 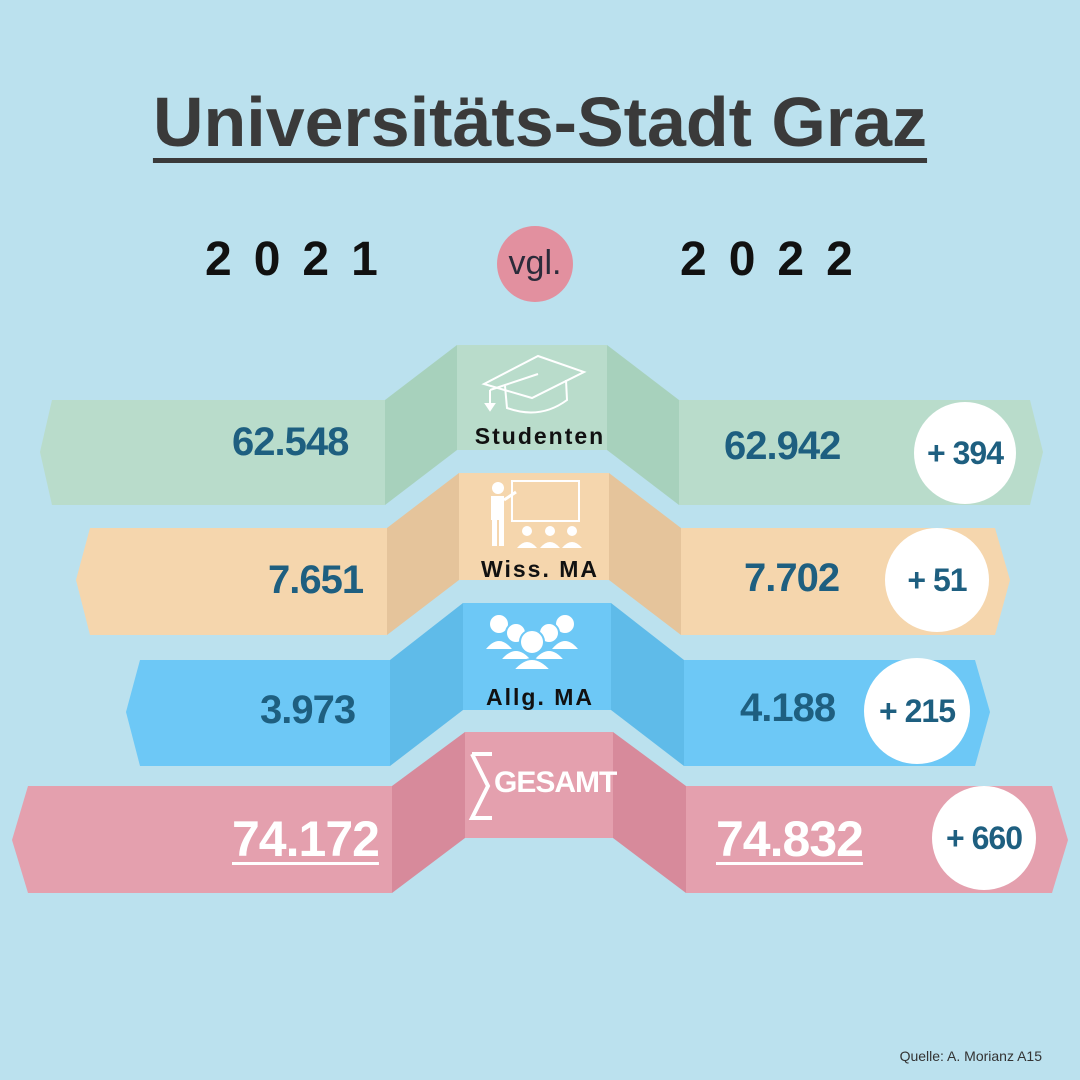 What do you see at coordinates (790, 839) in the screenshot?
I see `gesamt-2022-value: 74.832` at bounding box center [790, 839].